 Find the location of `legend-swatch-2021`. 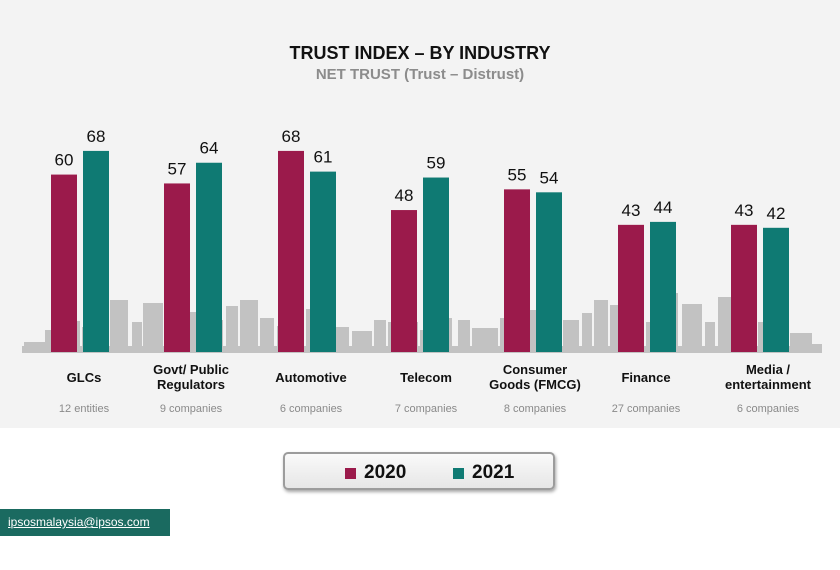

legend-swatch-2021 is located at coordinates (458, 473).